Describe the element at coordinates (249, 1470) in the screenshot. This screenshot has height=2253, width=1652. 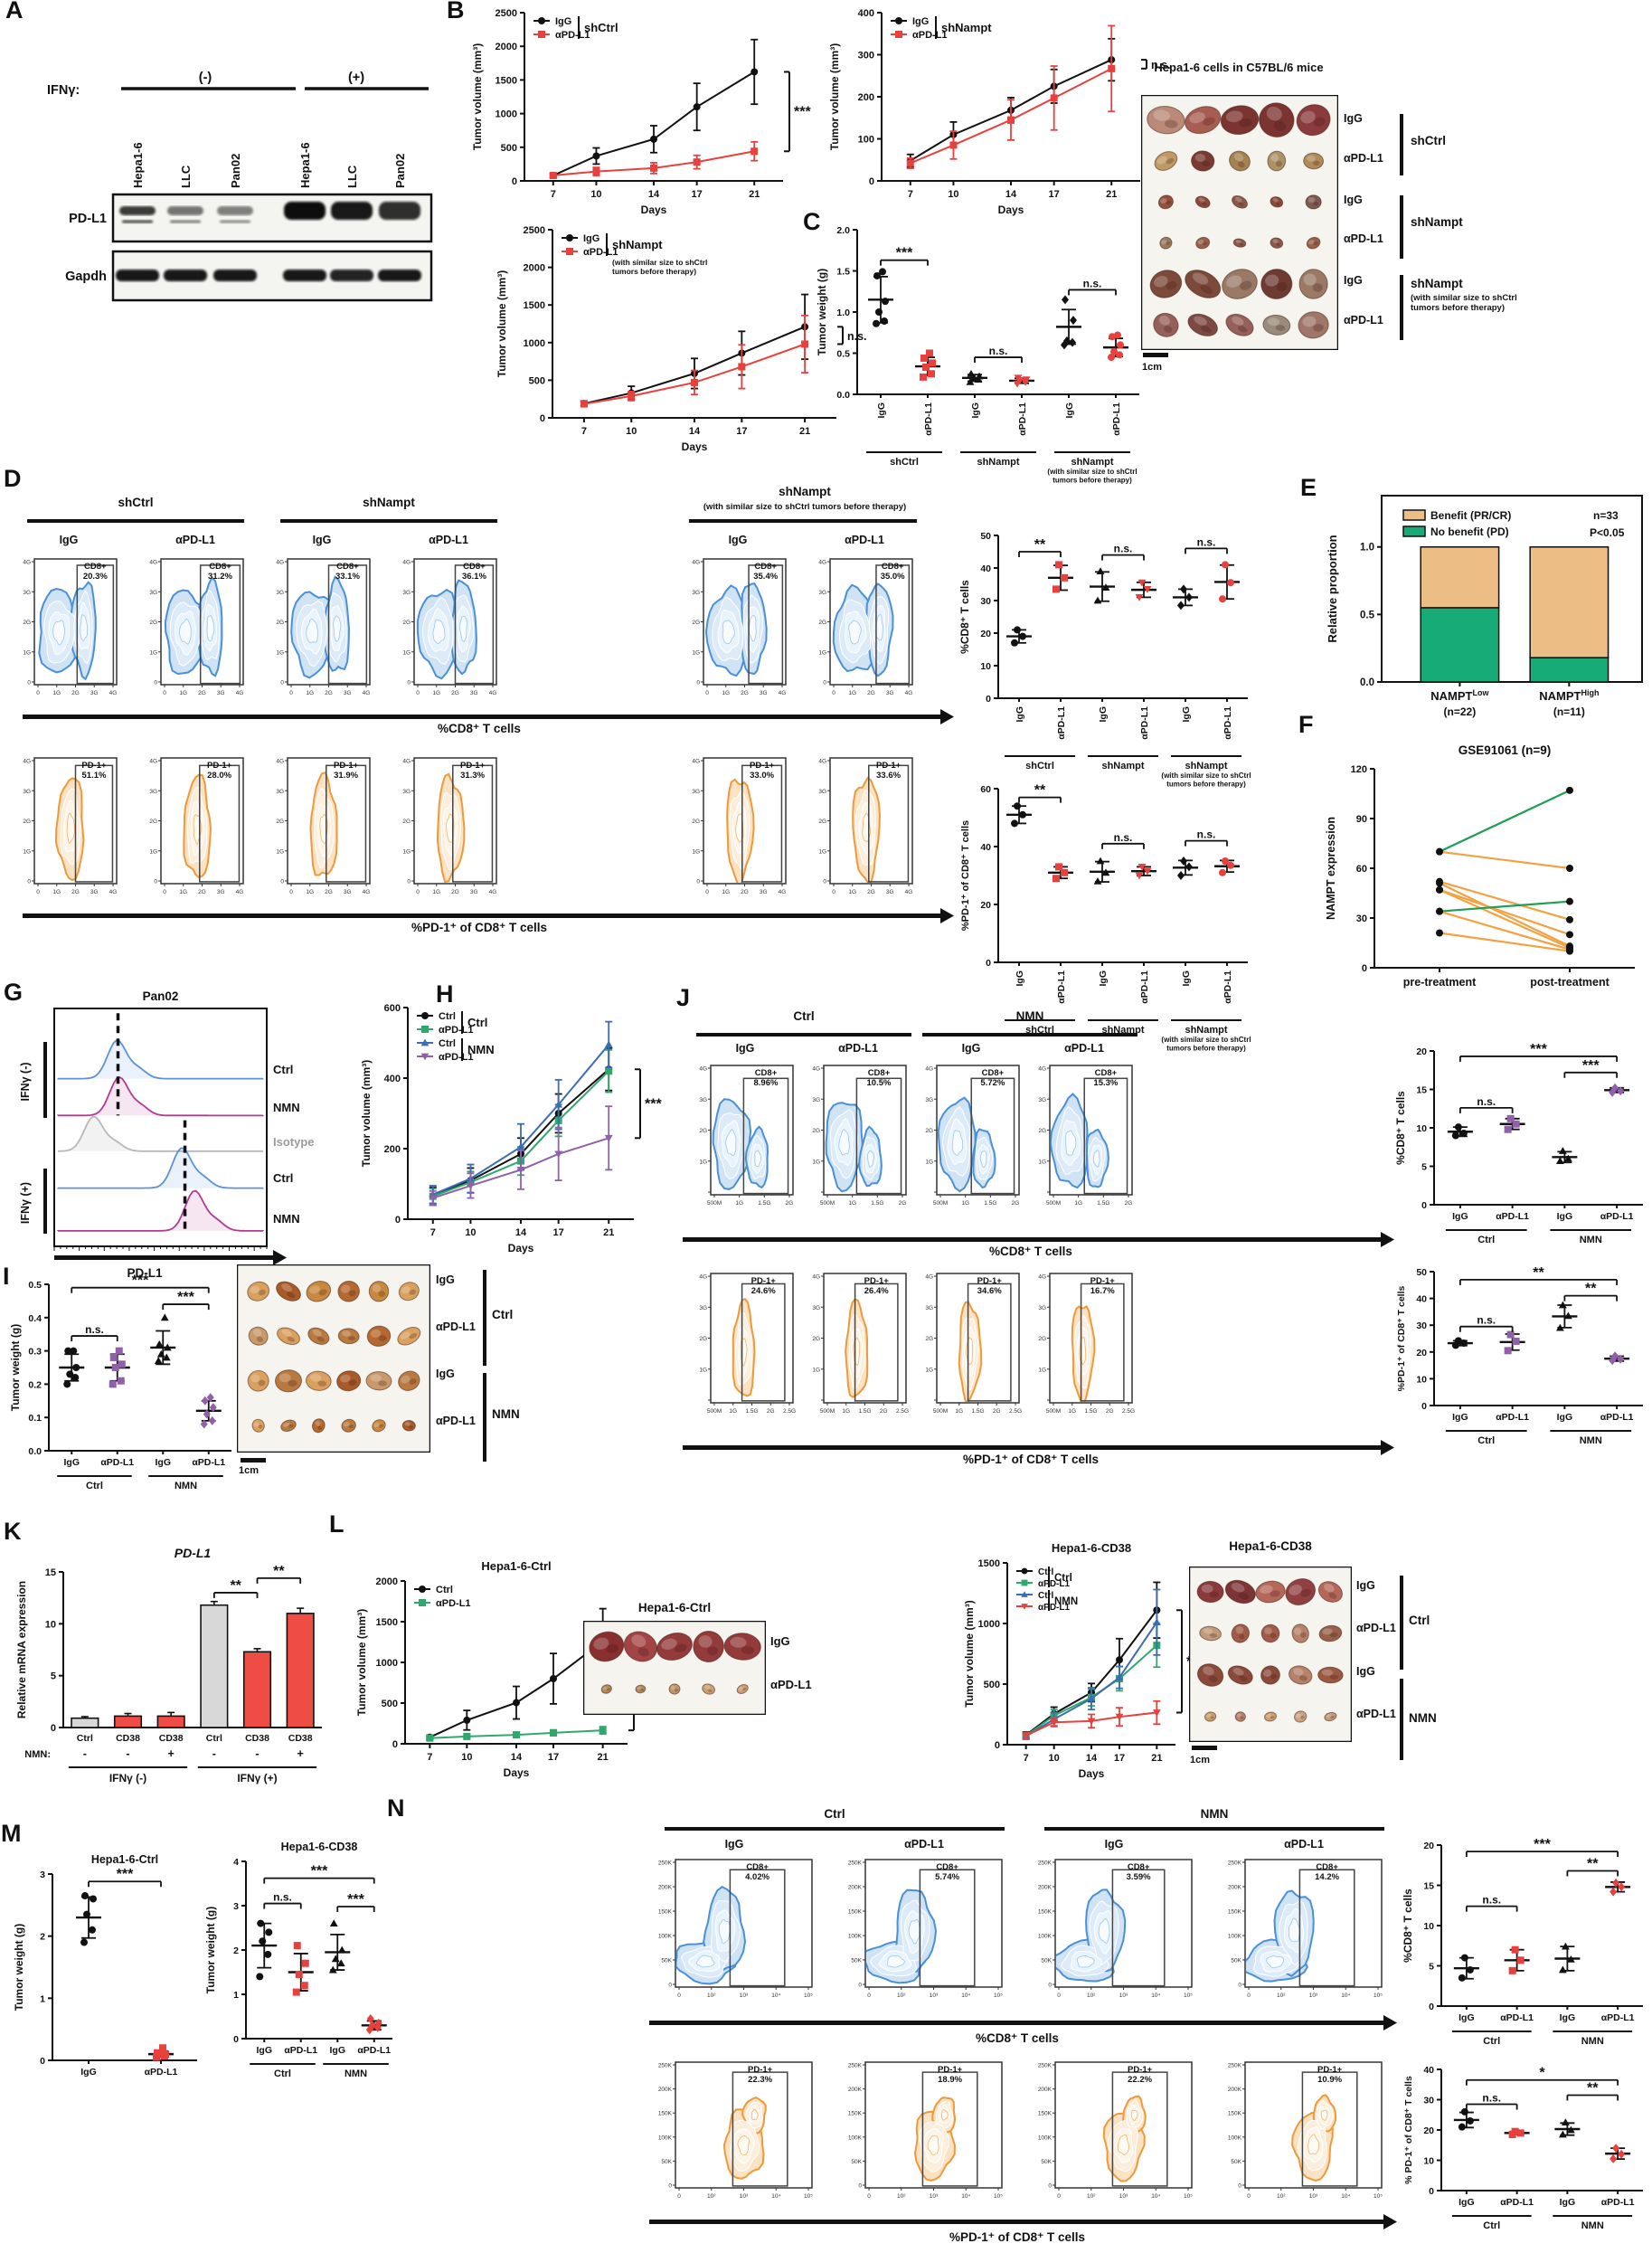
I see `h-photos-scale-label: 1cm` at that location.